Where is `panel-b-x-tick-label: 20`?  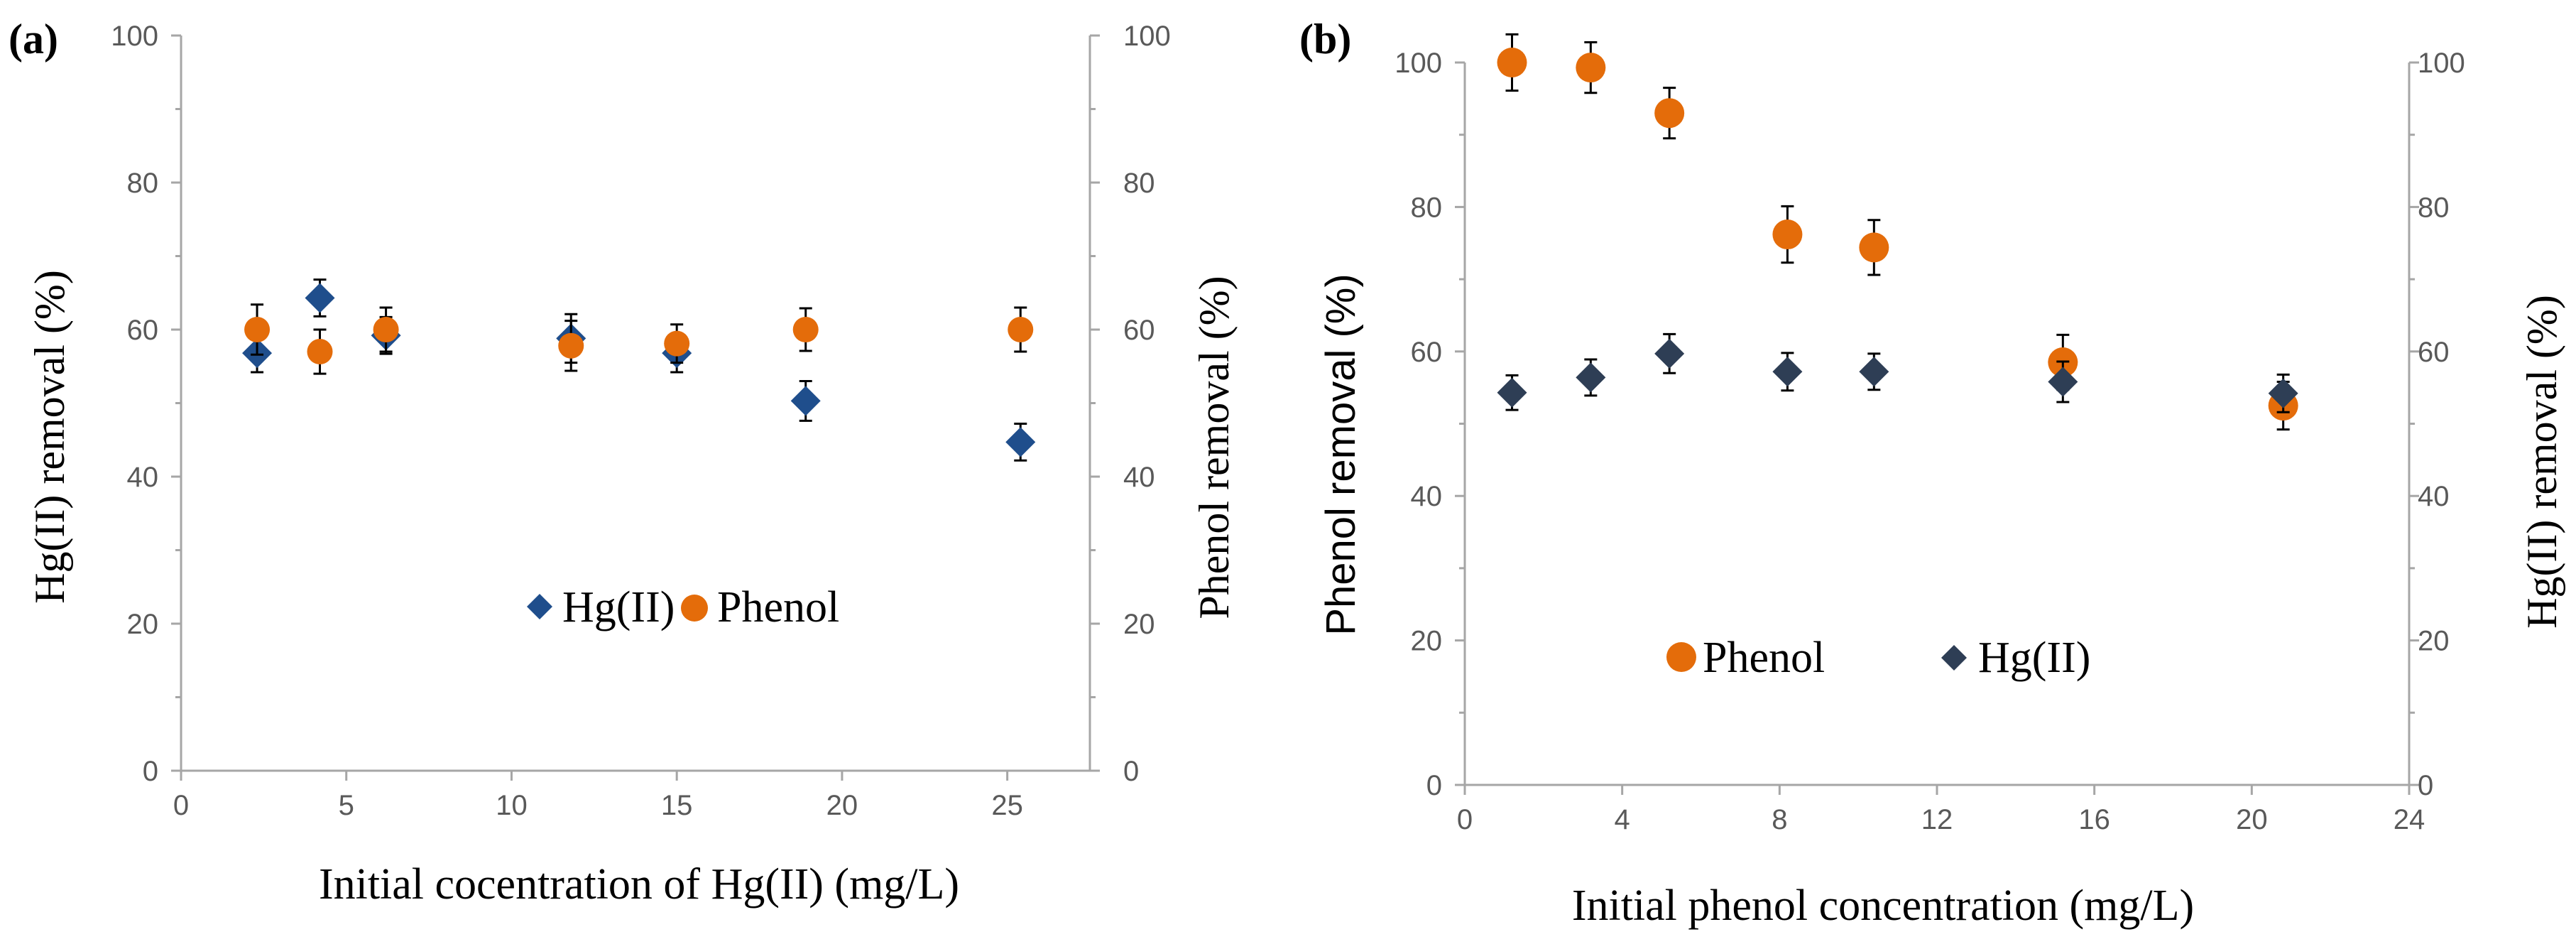
panel-b-x-tick-label: 20 is located at coordinates (2252, 819).